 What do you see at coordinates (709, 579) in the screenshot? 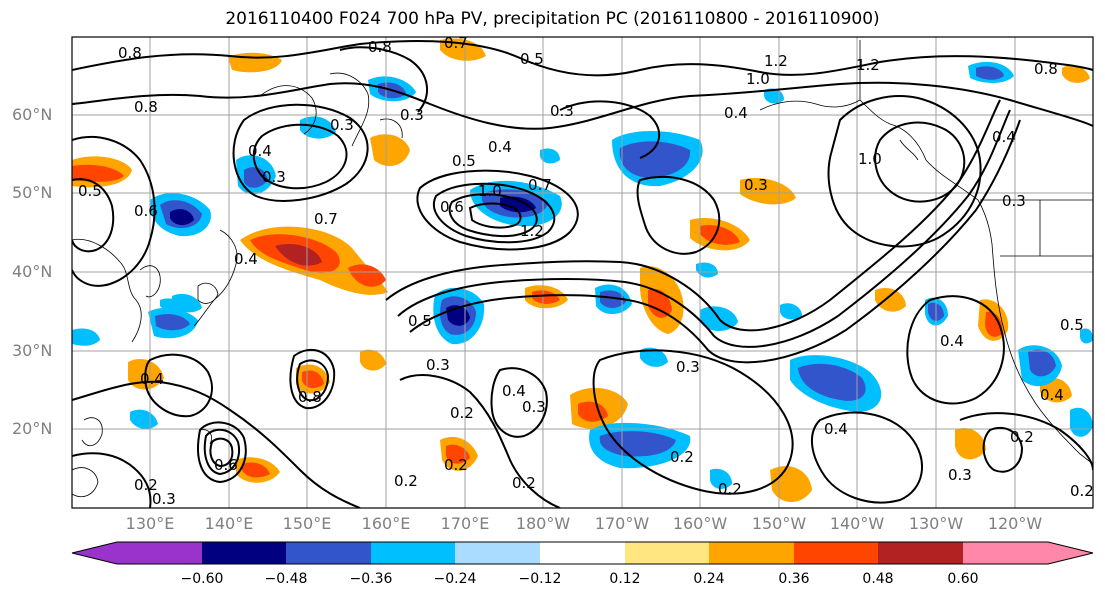
I see `colorbar-label-pos024: 0.24` at bounding box center [709, 579].